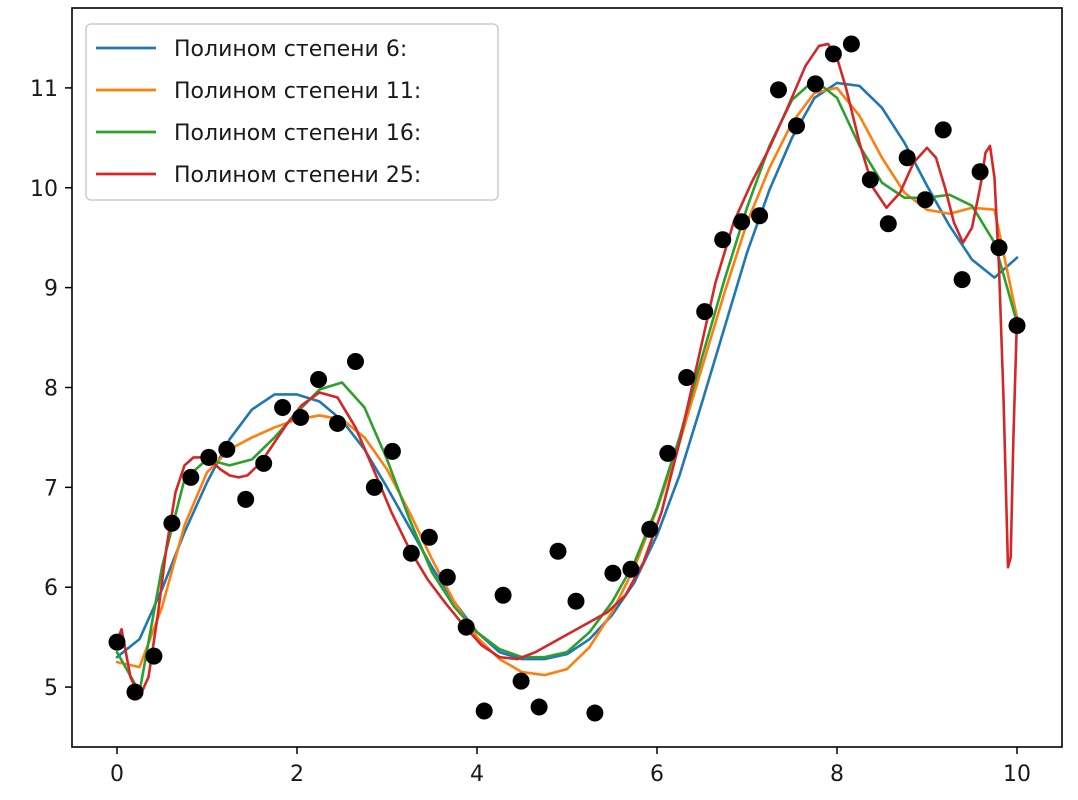  What do you see at coordinates (51, 488) in the screenshot?
I see `y-tick-label: 7` at bounding box center [51, 488].